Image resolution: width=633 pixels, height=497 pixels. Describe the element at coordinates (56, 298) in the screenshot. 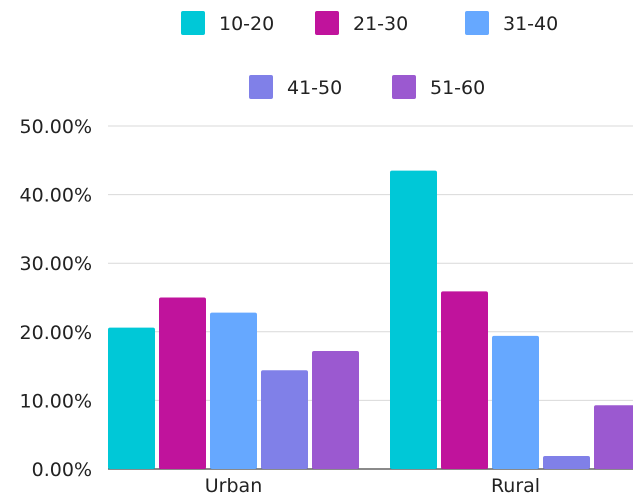

I see `y-axis-ticks: 0.00% 10.00% 20.00% 30.00% 40.00% 50.00%` at that location.